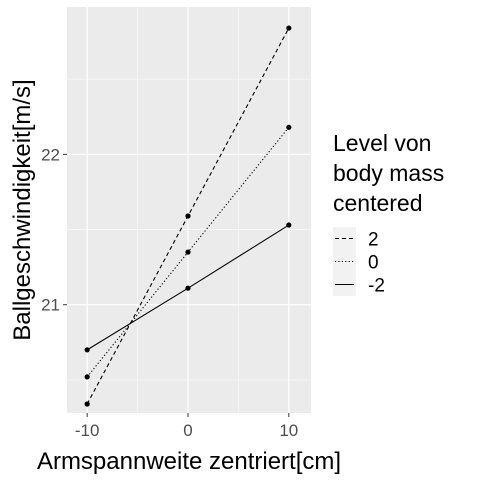  What do you see at coordinates (373, 263) in the screenshot?
I see `legend-label: 0` at bounding box center [373, 263].